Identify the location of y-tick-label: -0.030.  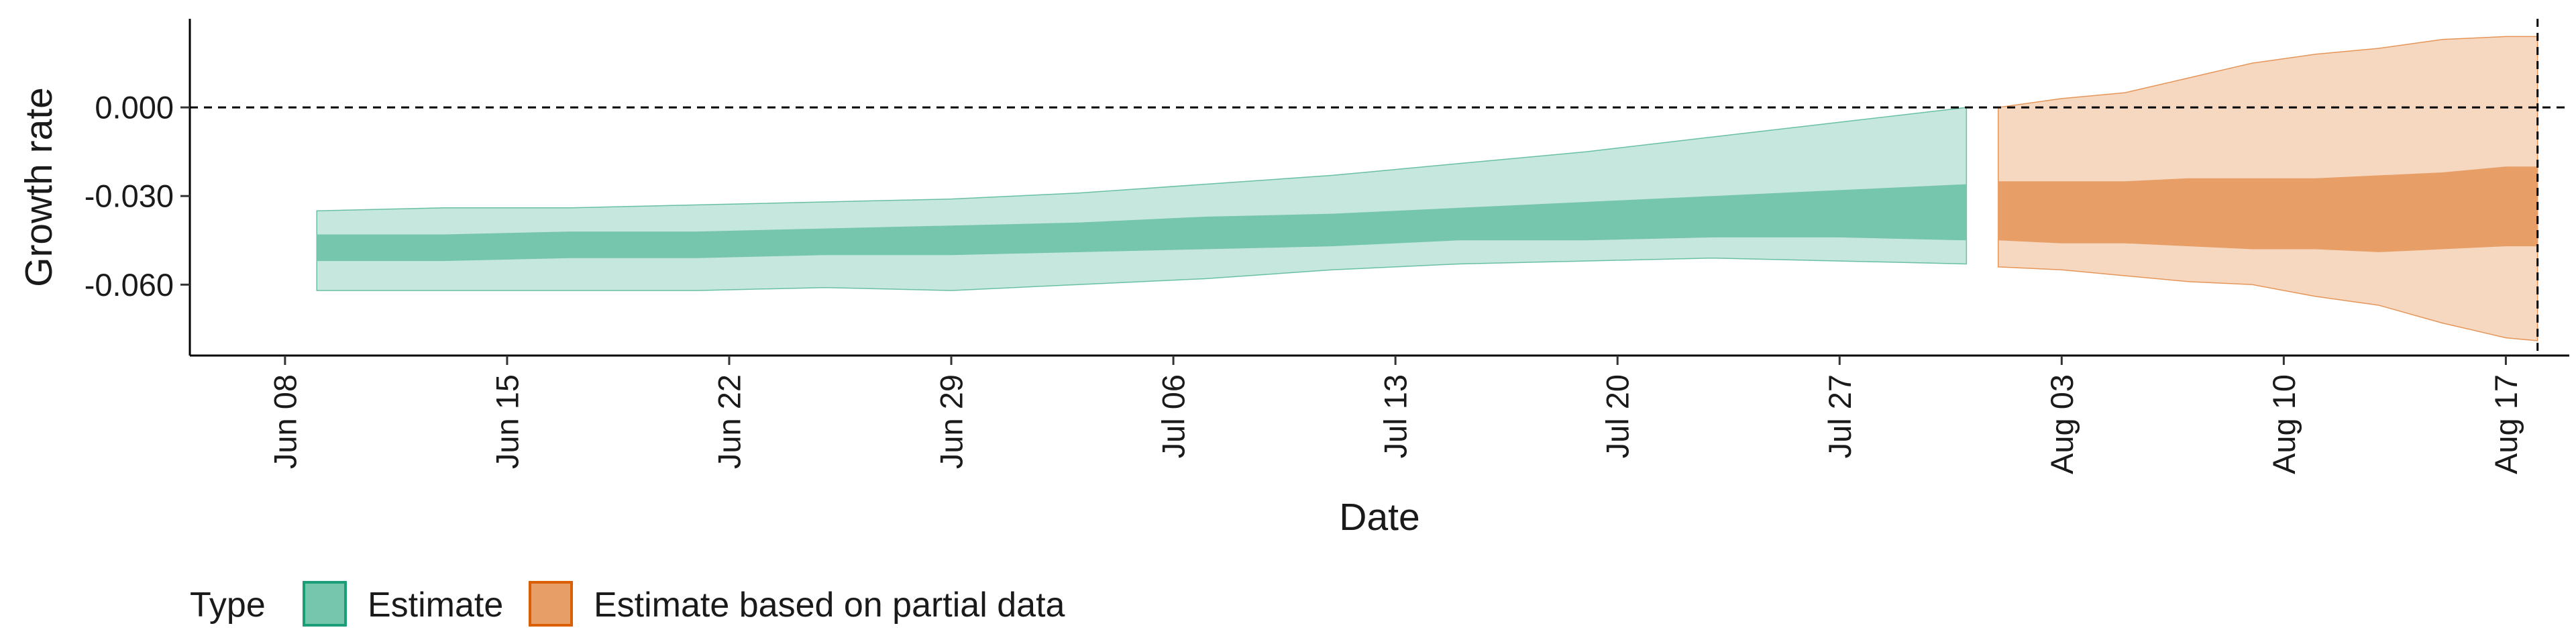
(129, 196).